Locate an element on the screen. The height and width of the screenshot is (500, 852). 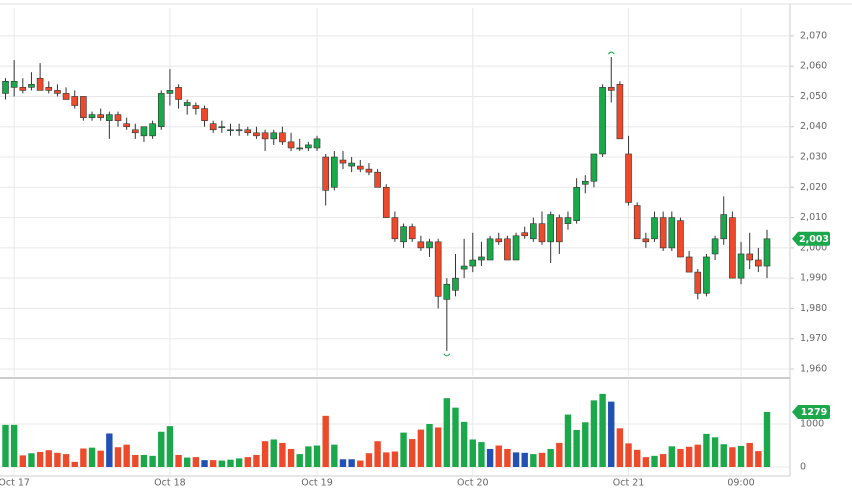
last-price-label: 2,003 is located at coordinates (814, 239).